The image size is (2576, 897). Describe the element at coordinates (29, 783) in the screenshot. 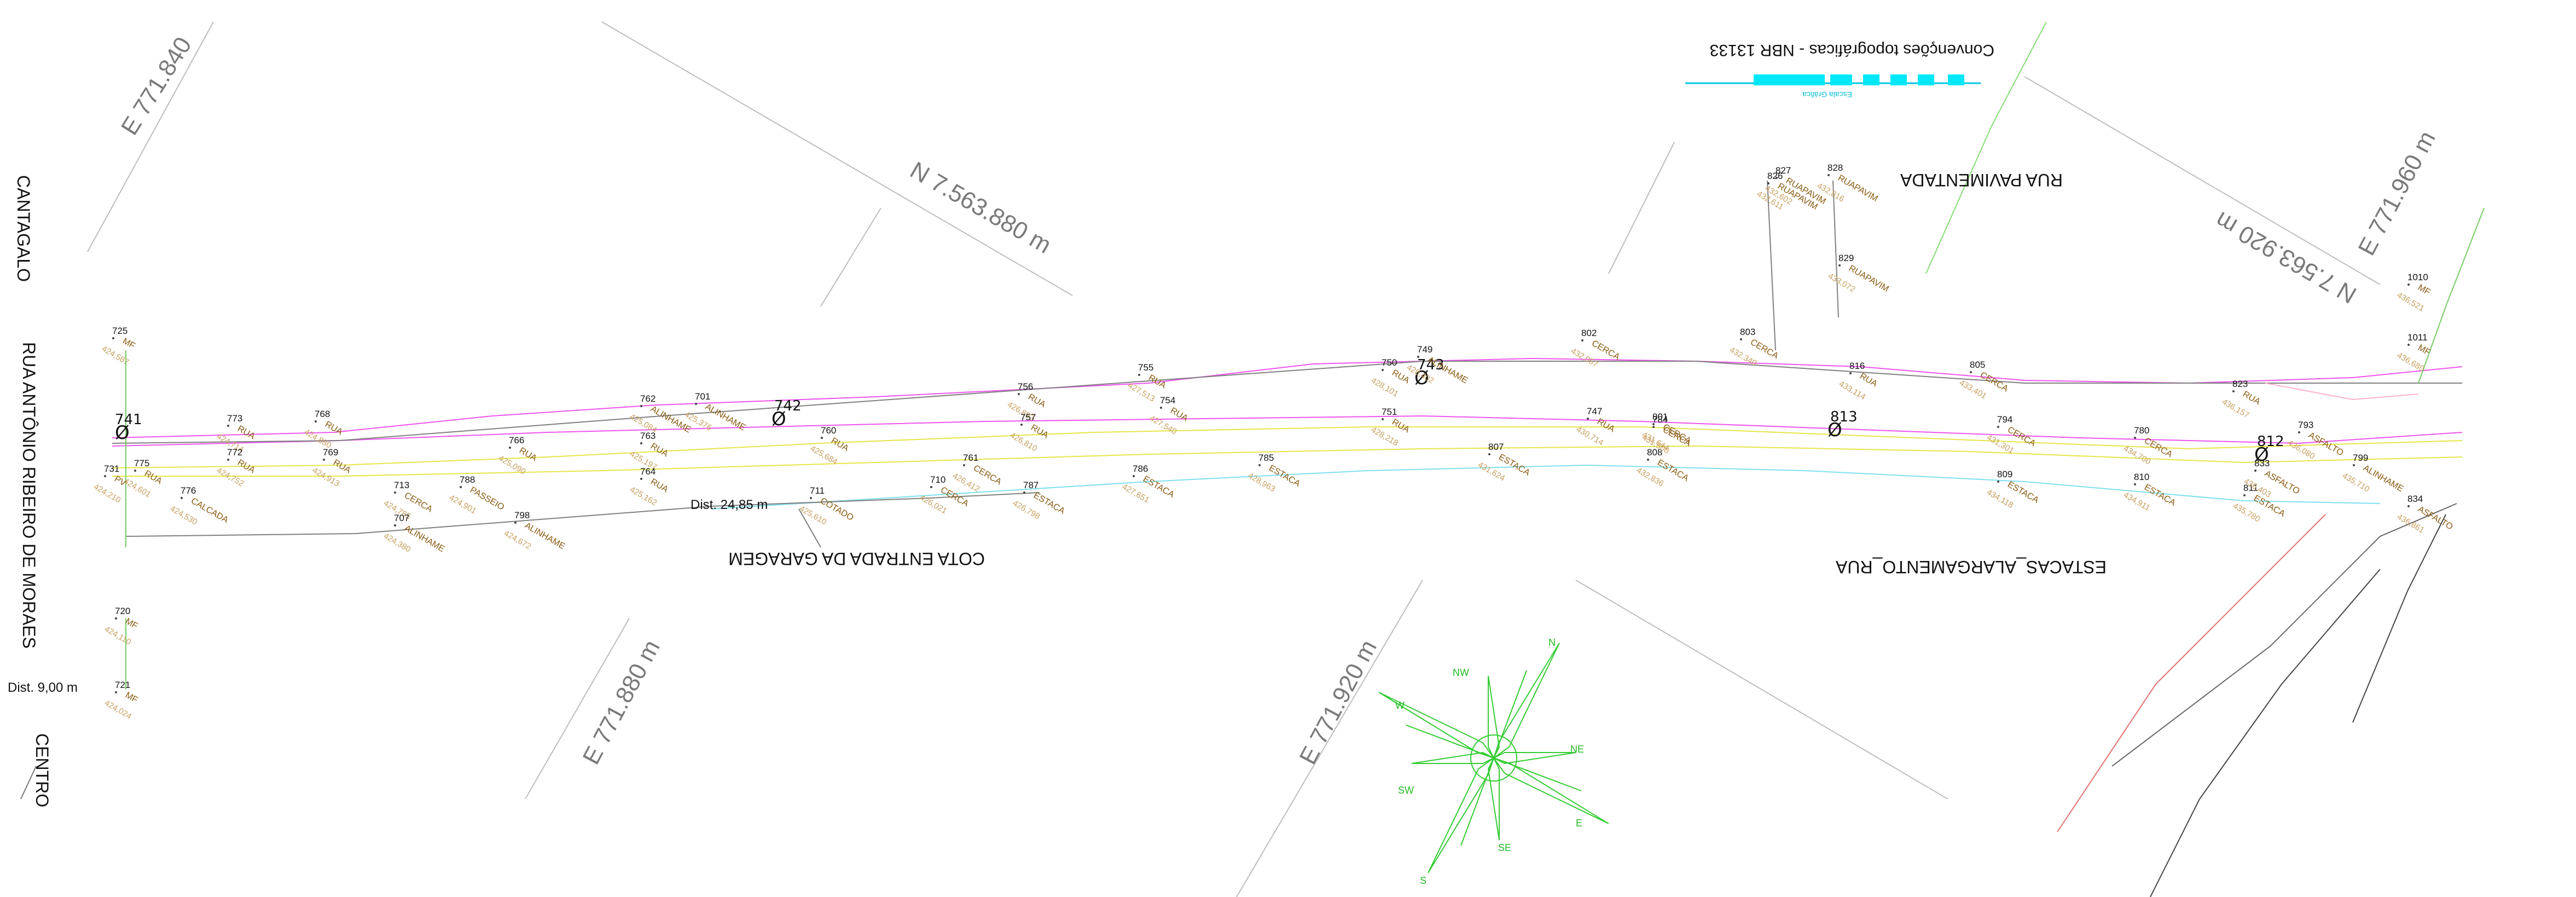

I see `street-underline` at that location.